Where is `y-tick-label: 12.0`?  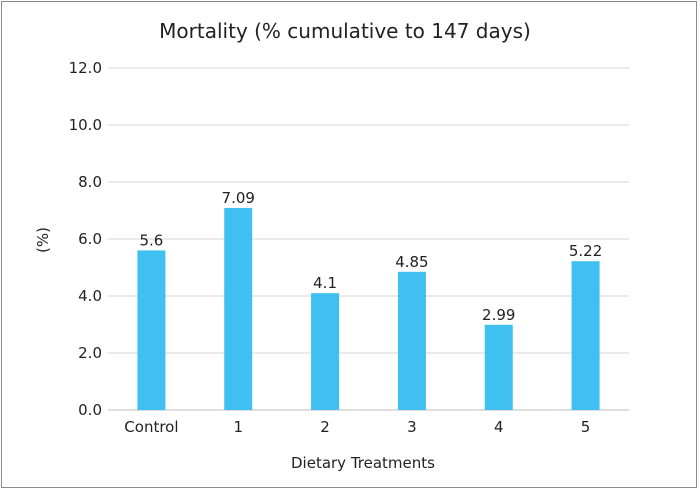 y-tick-label: 12.0 is located at coordinates (85, 68).